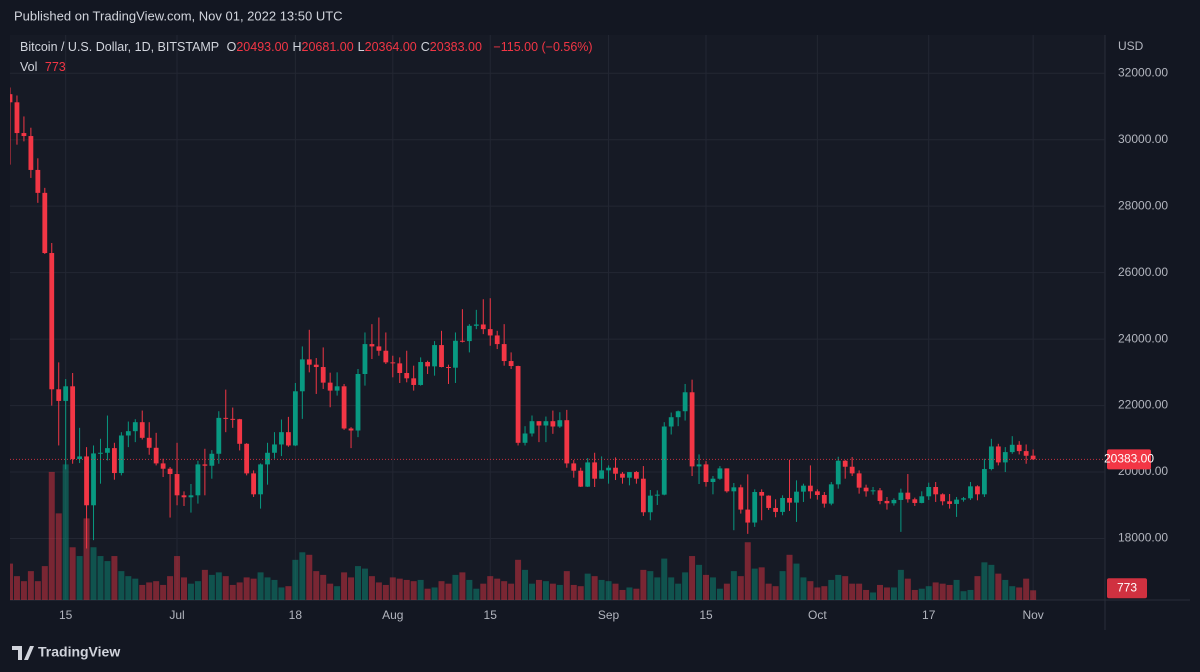  I want to click on ohlc-fields: O20493.00 H20681.00 L20364.00 C20383.00, so click(356, 47).